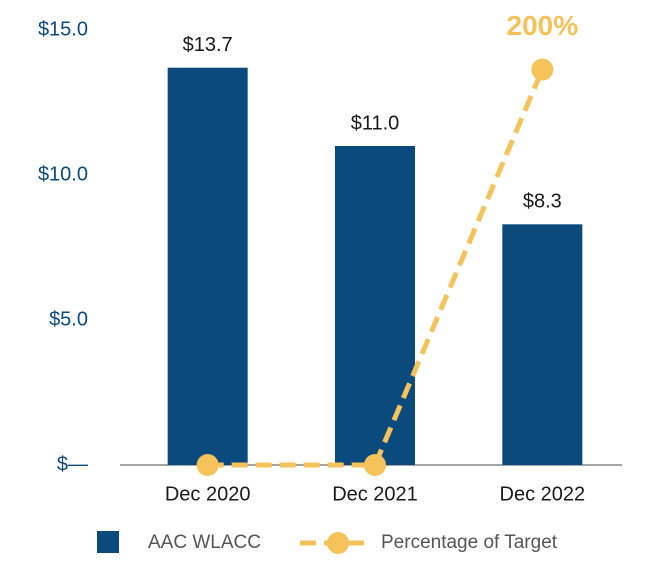  I want to click on x-tick-label: Dec 2020, so click(208, 494).